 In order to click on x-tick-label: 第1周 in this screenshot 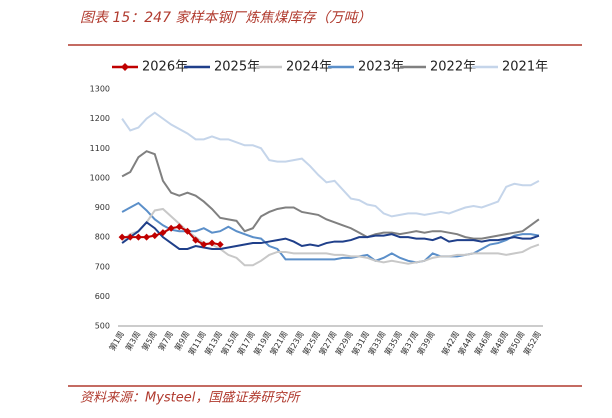, I will do `click(116, 340)`.